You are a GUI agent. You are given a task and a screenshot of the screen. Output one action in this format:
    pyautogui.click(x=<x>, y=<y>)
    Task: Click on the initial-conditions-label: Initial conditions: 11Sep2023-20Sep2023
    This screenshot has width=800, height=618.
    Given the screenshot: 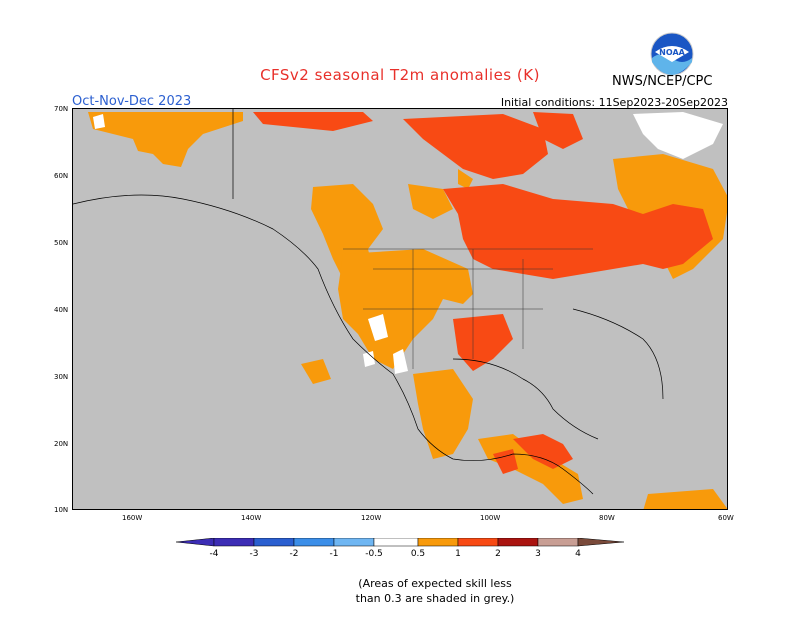 What is the action you would take?
    pyautogui.click(x=614, y=102)
    